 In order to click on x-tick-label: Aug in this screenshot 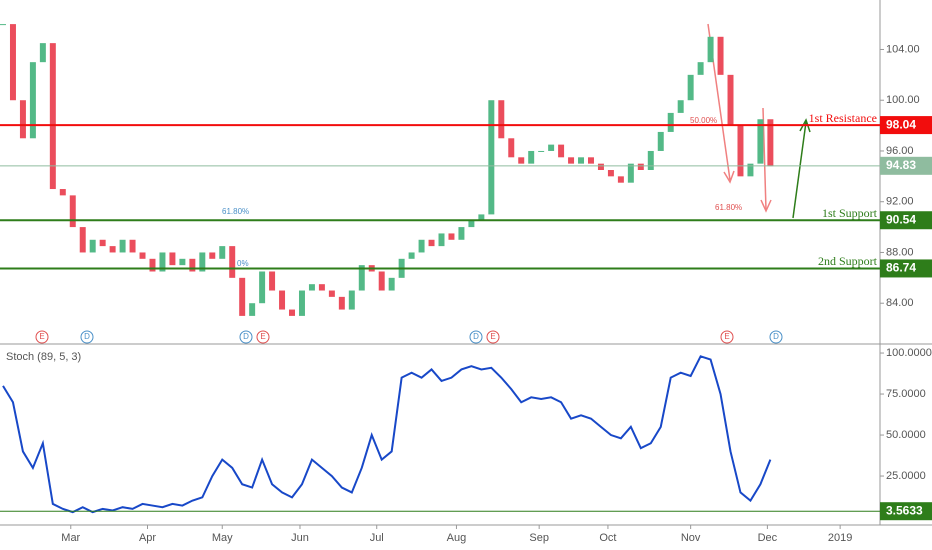, I will do `click(457, 538)`.